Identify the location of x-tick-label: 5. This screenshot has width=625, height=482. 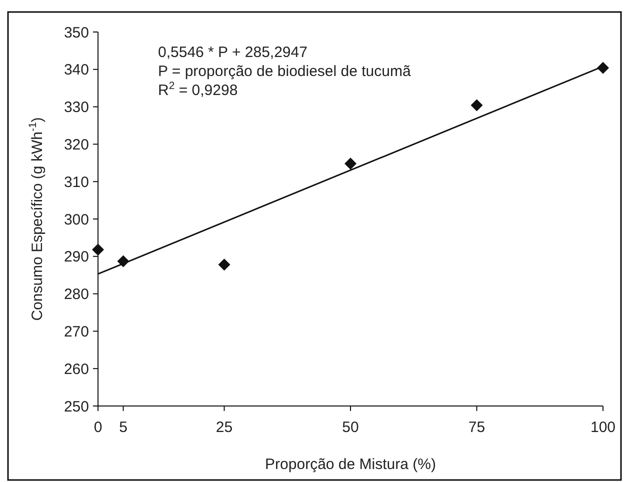
(123, 427).